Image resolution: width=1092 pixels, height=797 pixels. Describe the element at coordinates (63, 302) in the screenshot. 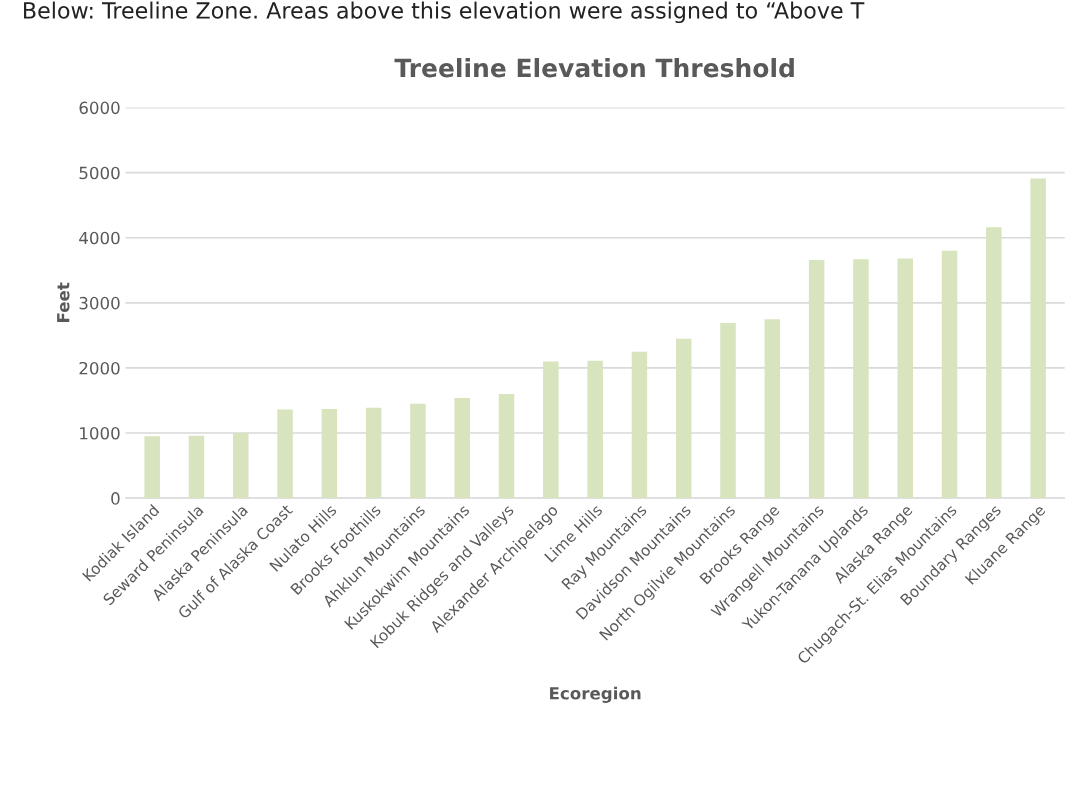

I see `y-axis-title: Feet` at that location.